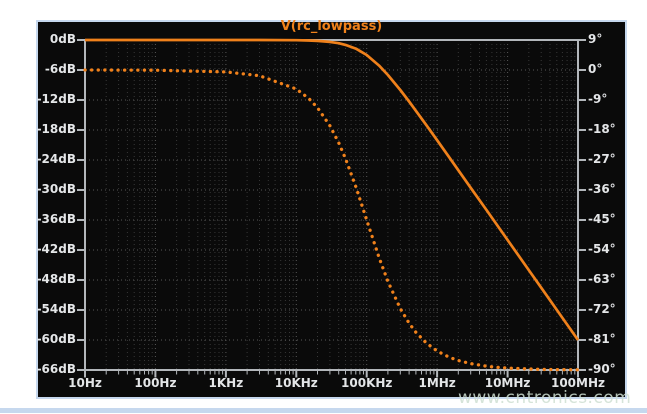 The width and height of the screenshot is (647, 414). What do you see at coordinates (602, 129) in the screenshot?
I see `y-right-tick-label: -18°` at bounding box center [602, 129].